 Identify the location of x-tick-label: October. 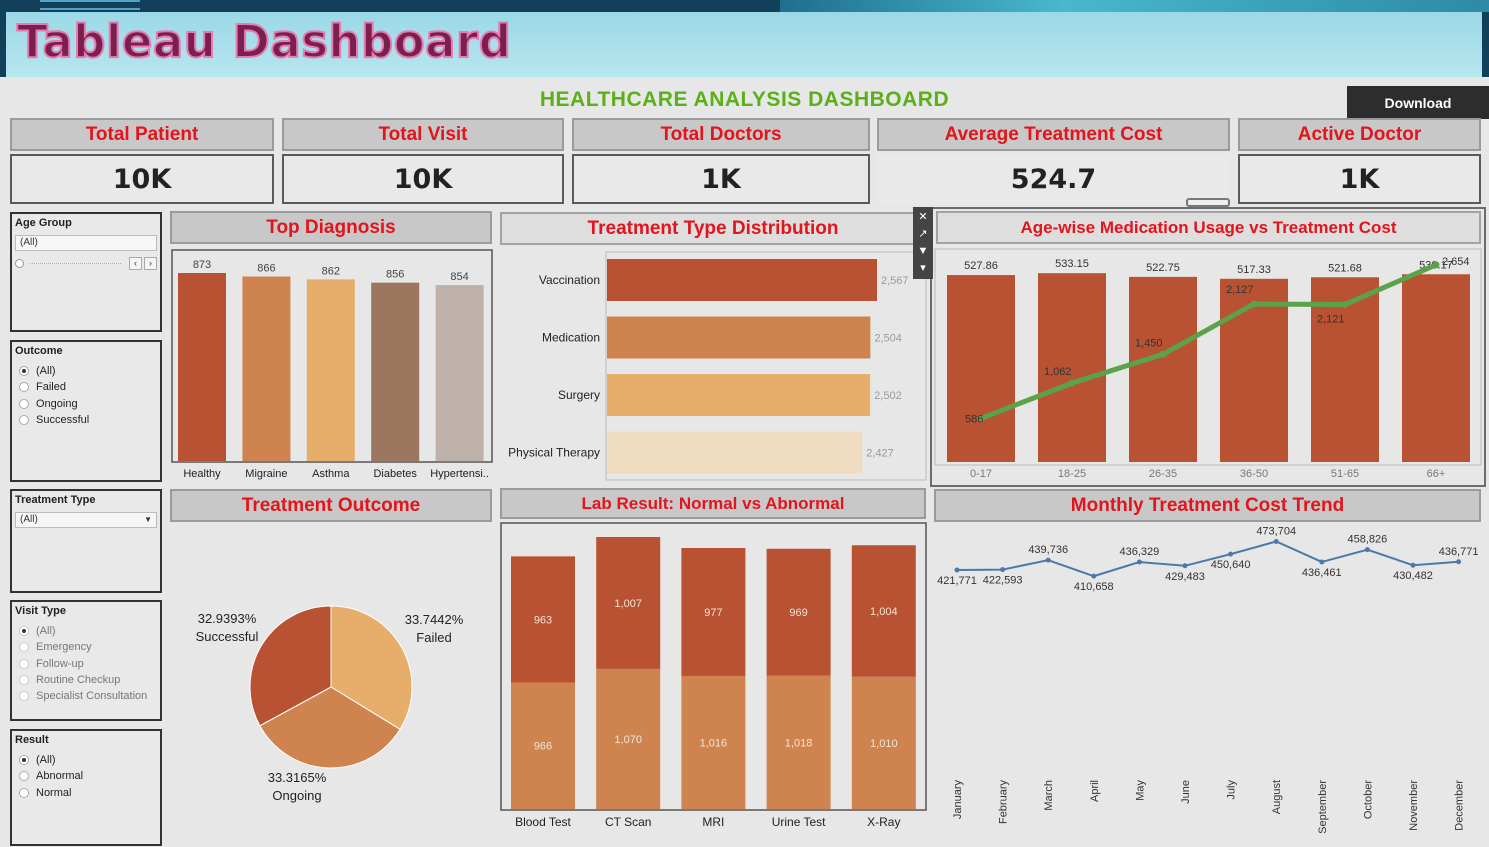
(1368, 799).